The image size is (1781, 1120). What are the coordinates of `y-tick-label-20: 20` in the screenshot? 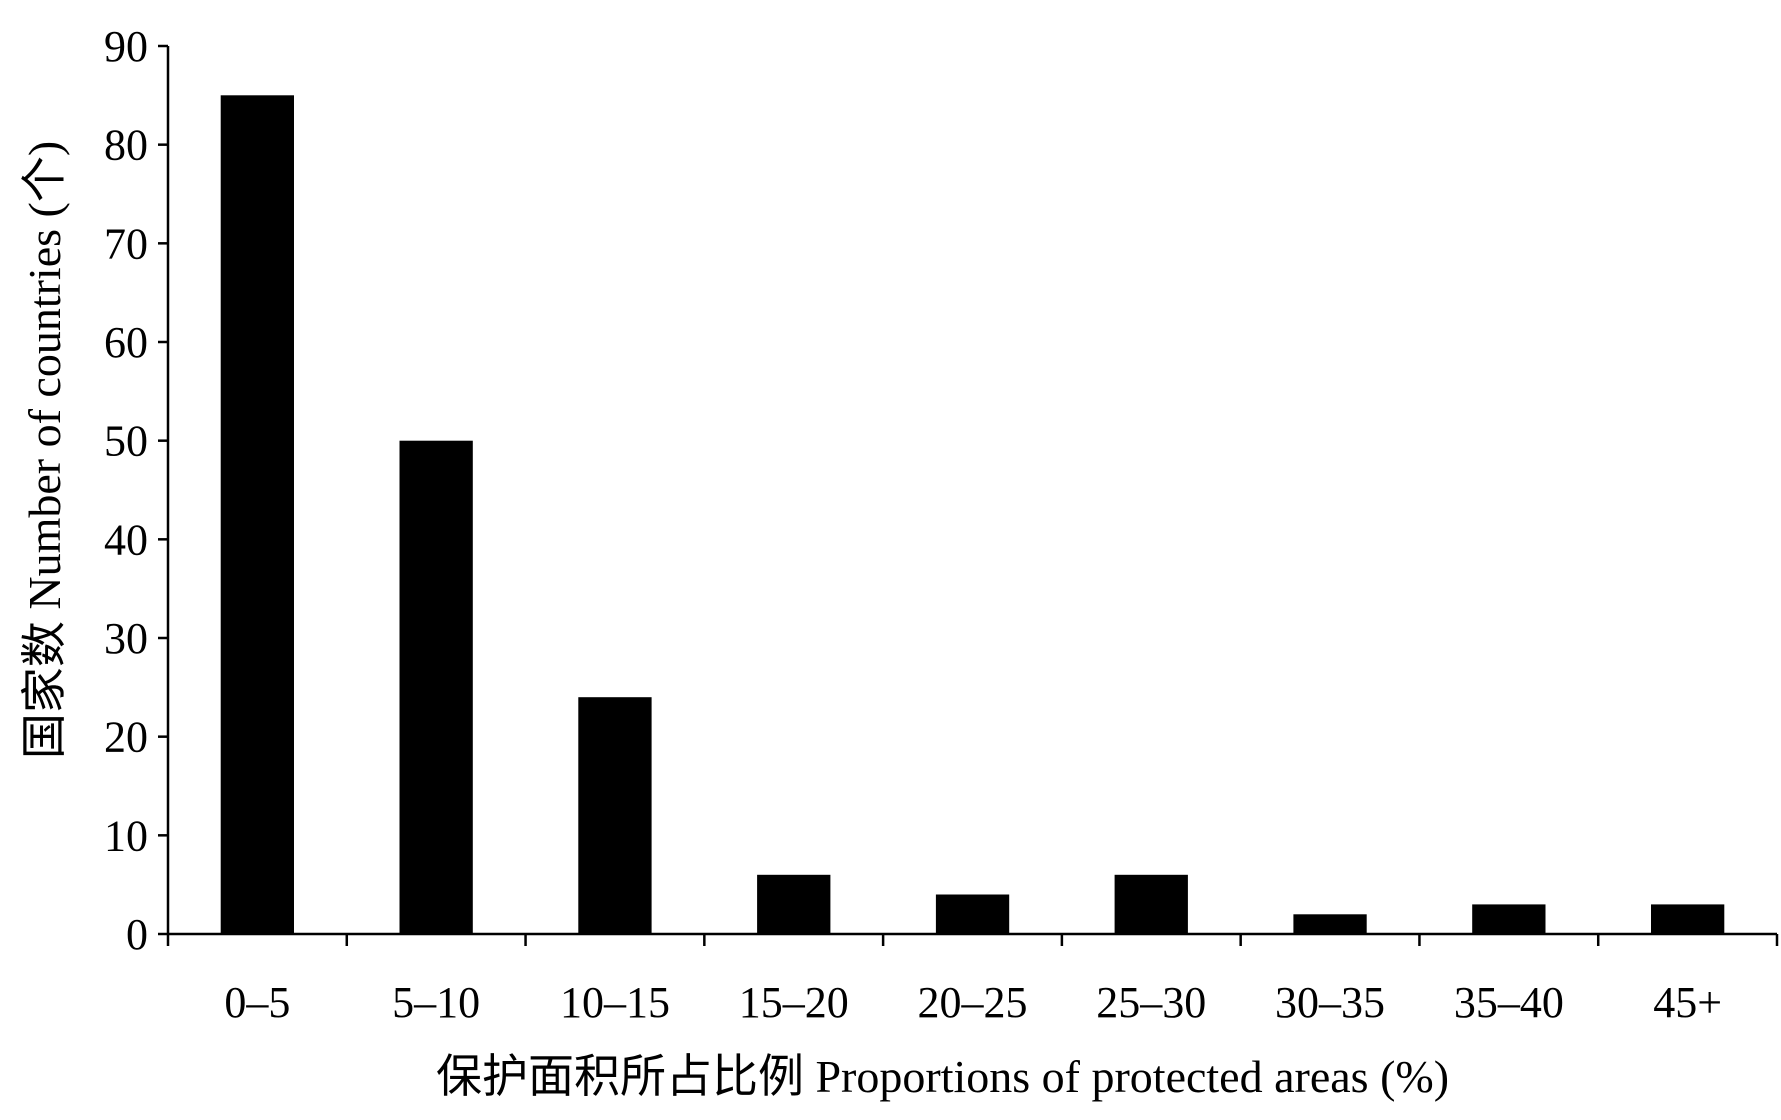 It's located at (126, 737).